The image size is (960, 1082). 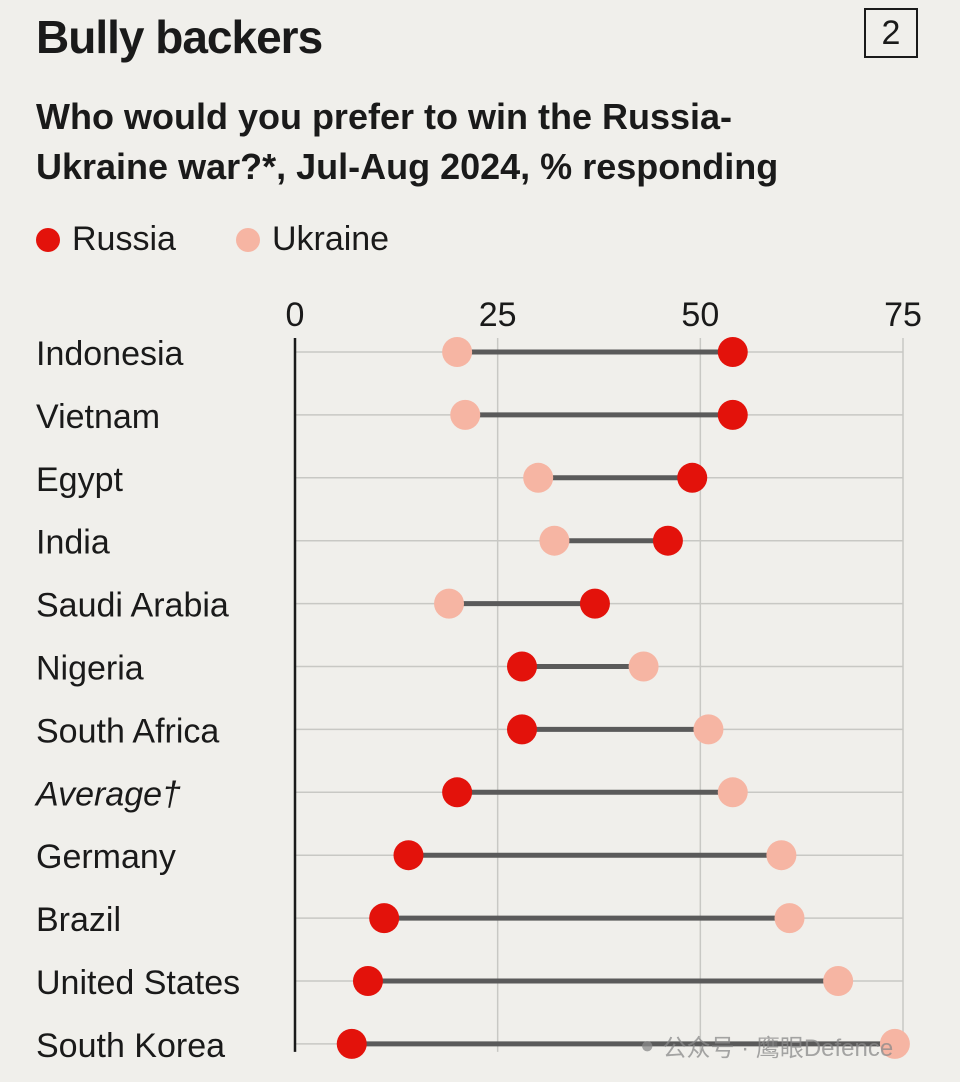 I want to click on category-label: South Korea, so click(x=130, y=1046).